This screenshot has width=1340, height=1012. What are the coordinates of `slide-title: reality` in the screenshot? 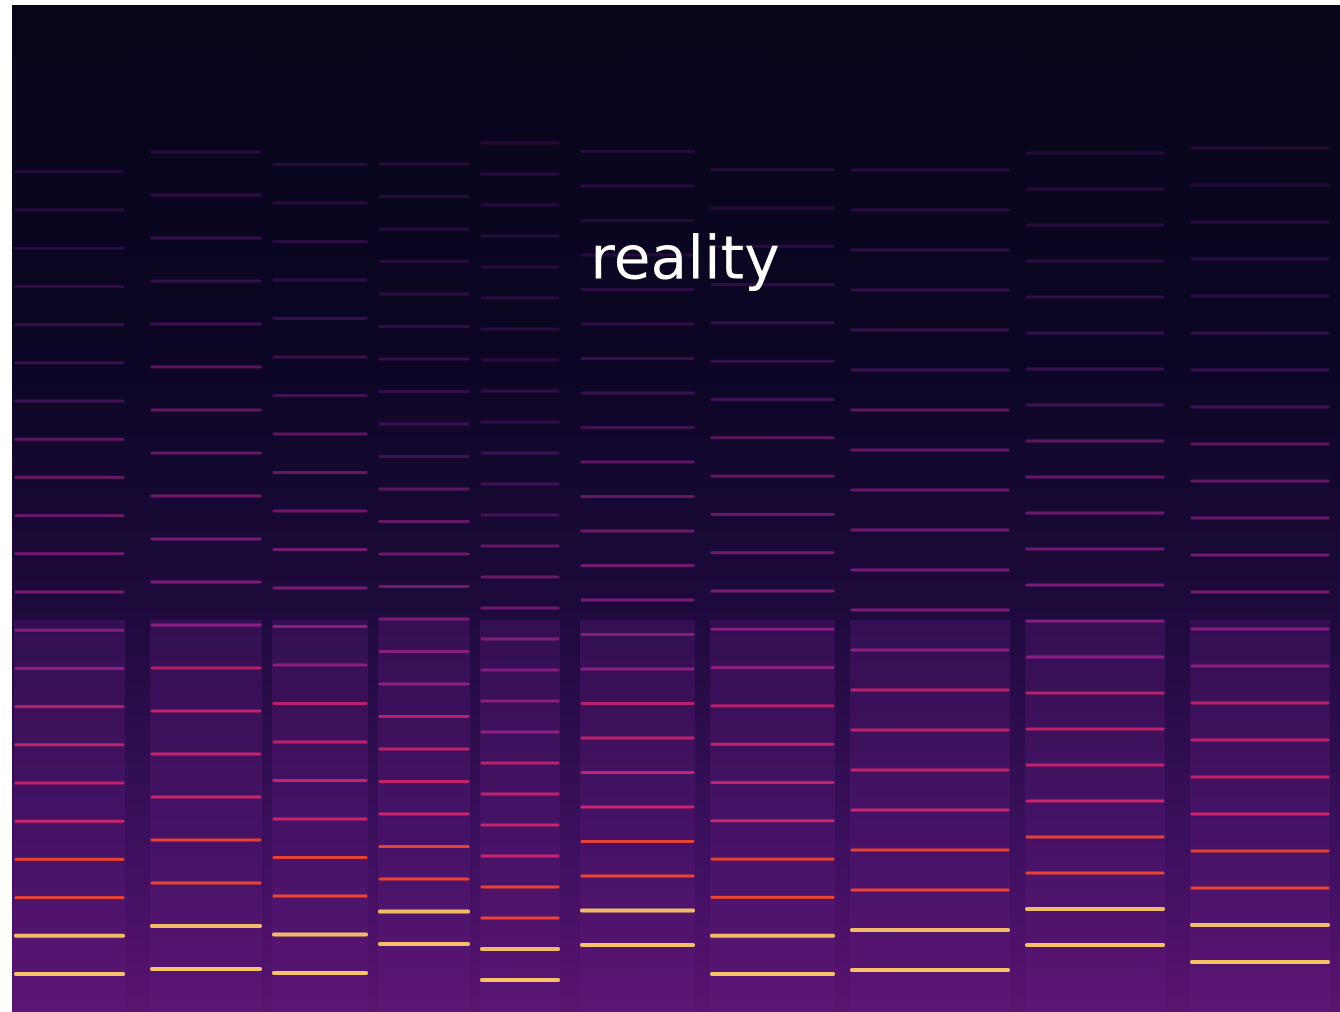 It's located at (684, 259).